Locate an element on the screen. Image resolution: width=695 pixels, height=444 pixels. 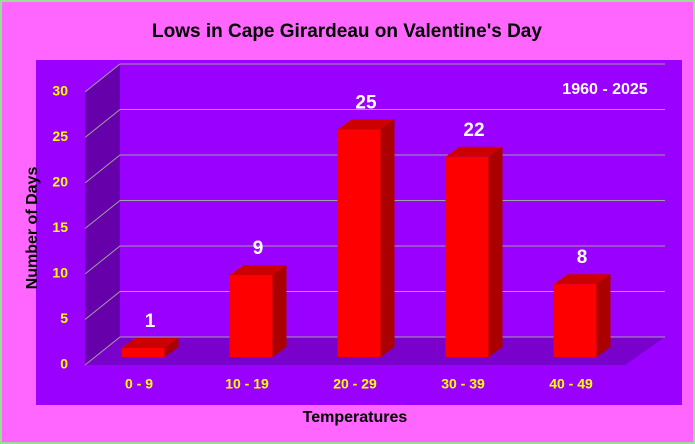
x-tick-label: 30 - 39 is located at coordinates (463, 384).